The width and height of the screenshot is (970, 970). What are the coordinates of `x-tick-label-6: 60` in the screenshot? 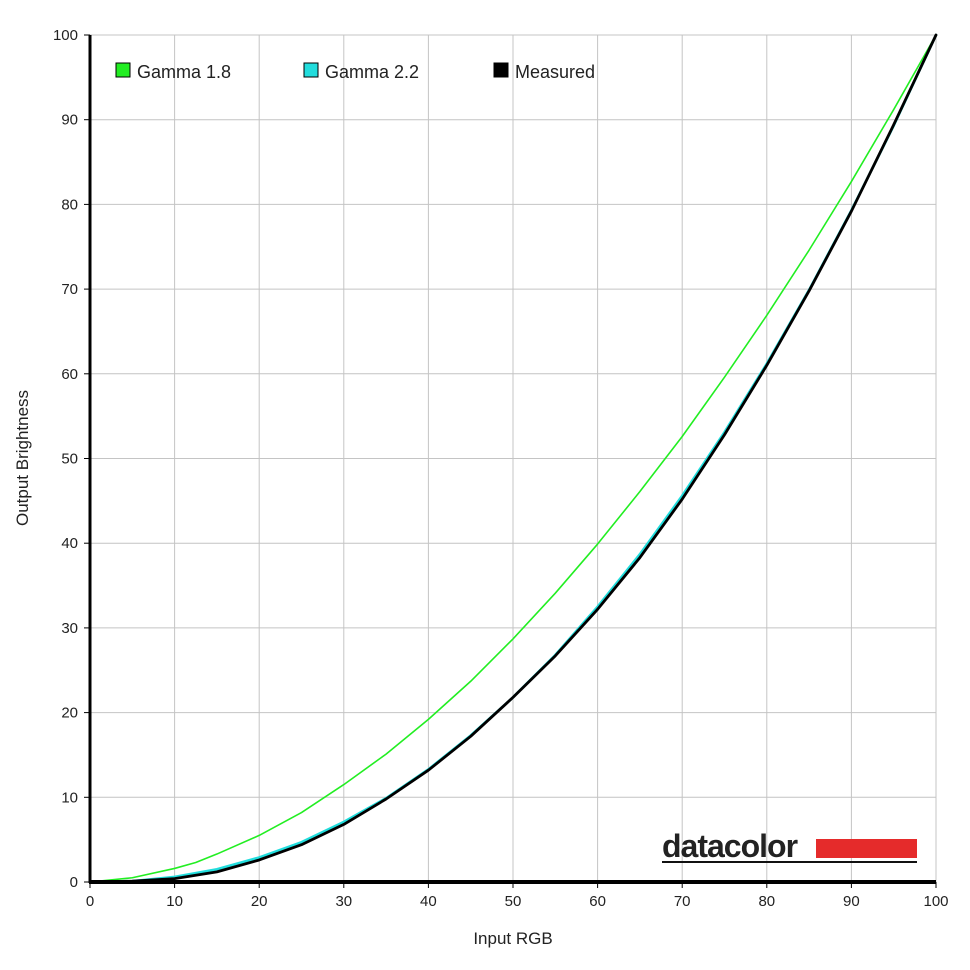 It's located at (597, 901).